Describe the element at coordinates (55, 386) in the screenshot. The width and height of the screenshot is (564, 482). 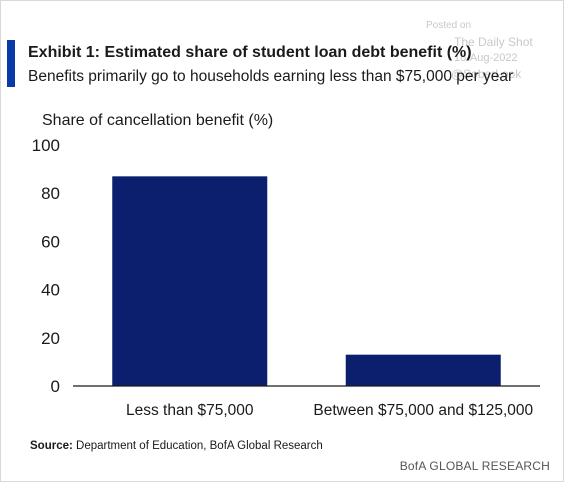
I see `y-tick-label: 0` at that location.